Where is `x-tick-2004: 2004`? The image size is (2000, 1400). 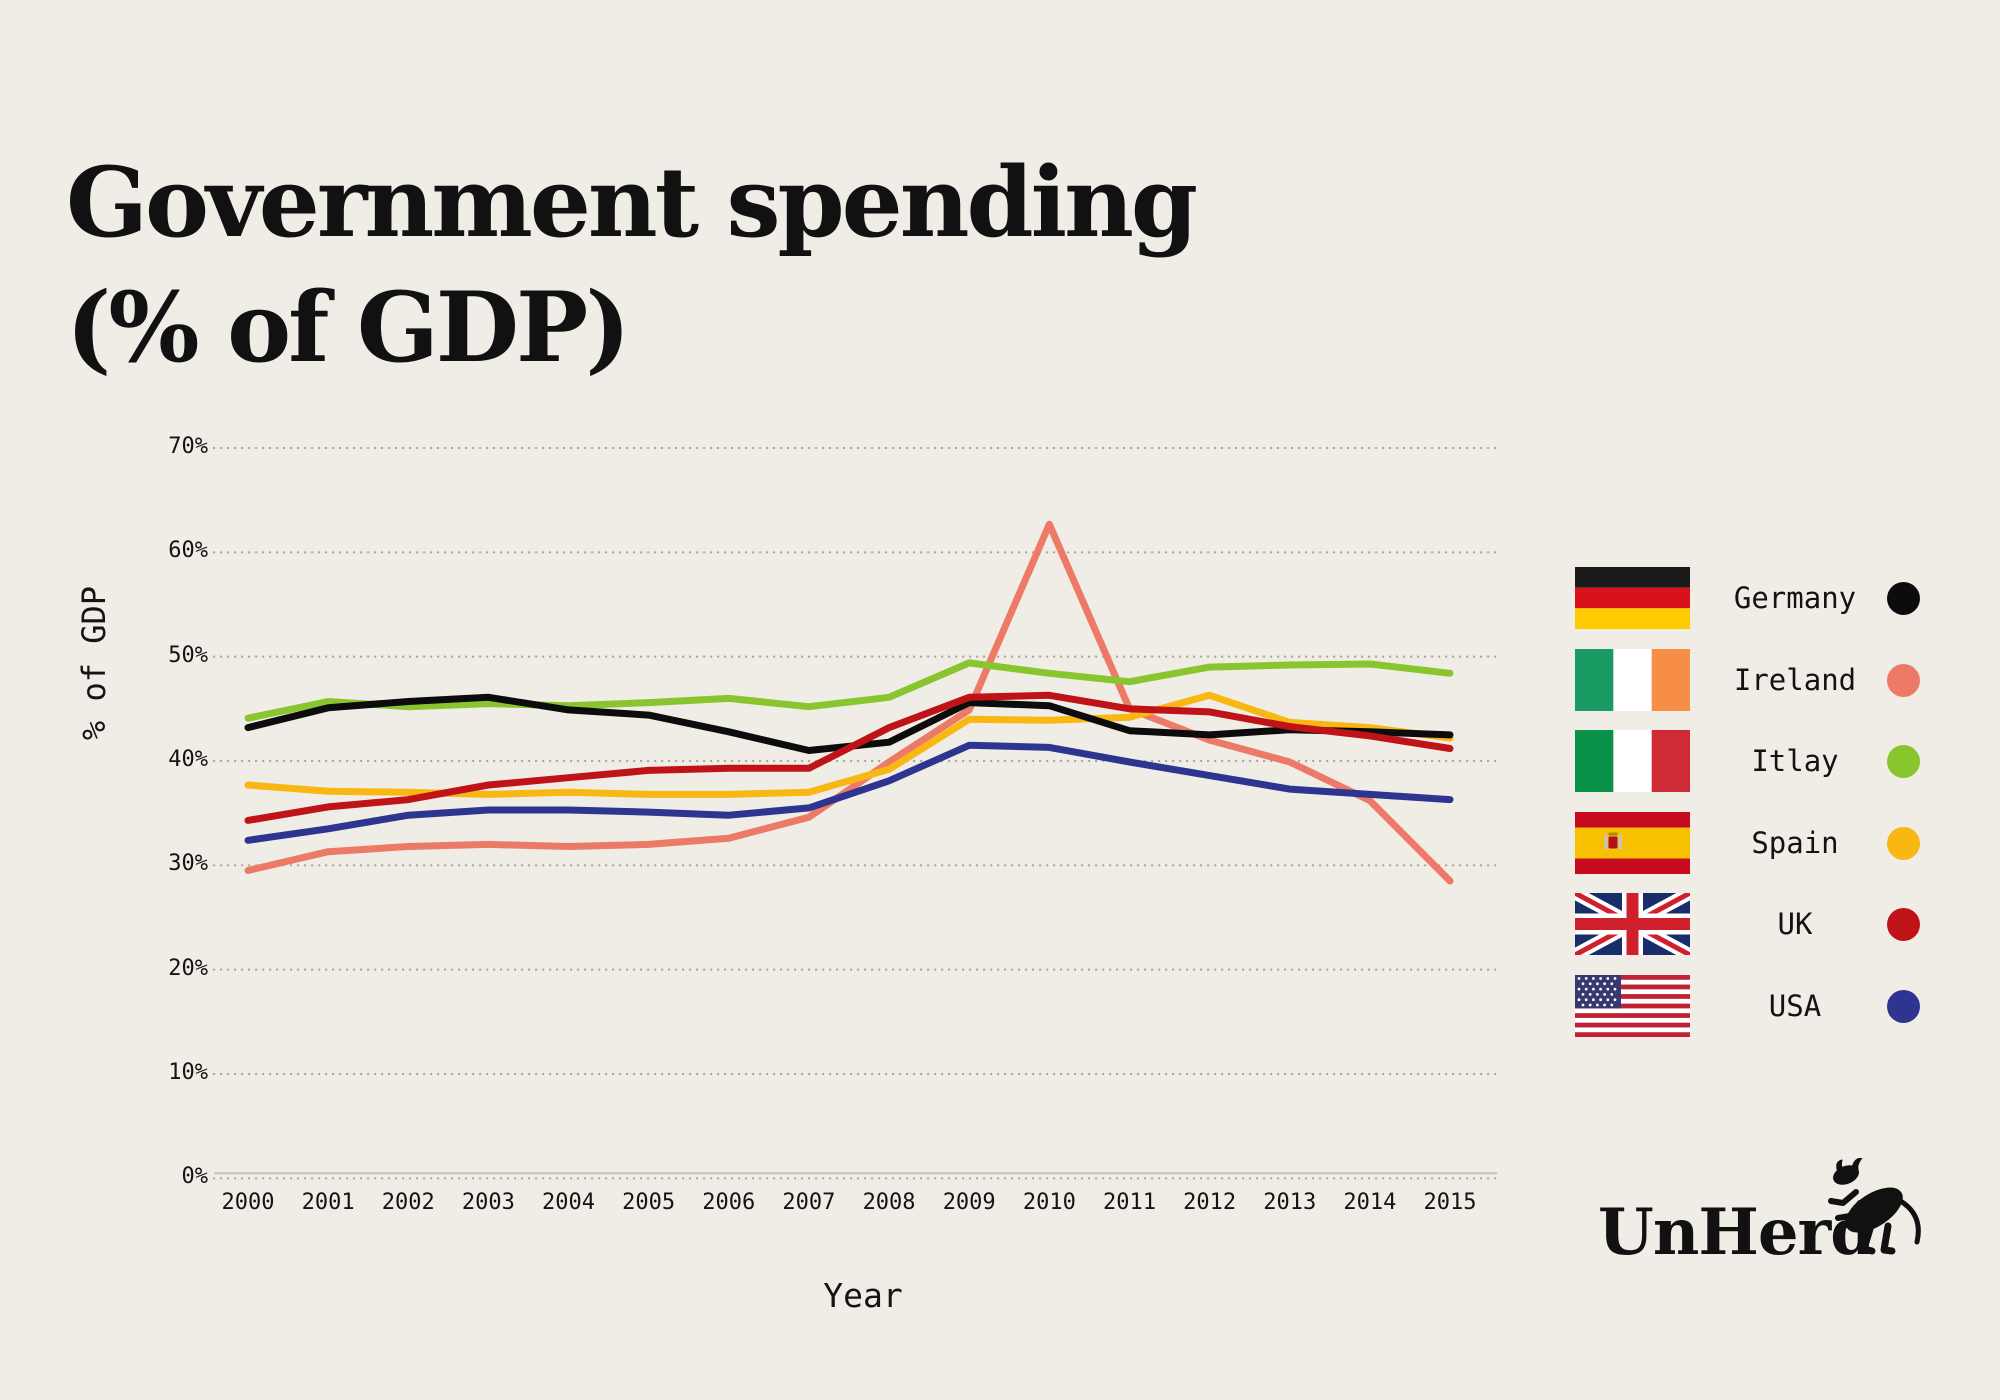
x-tick-2004: 2004 is located at coordinates (569, 1202).